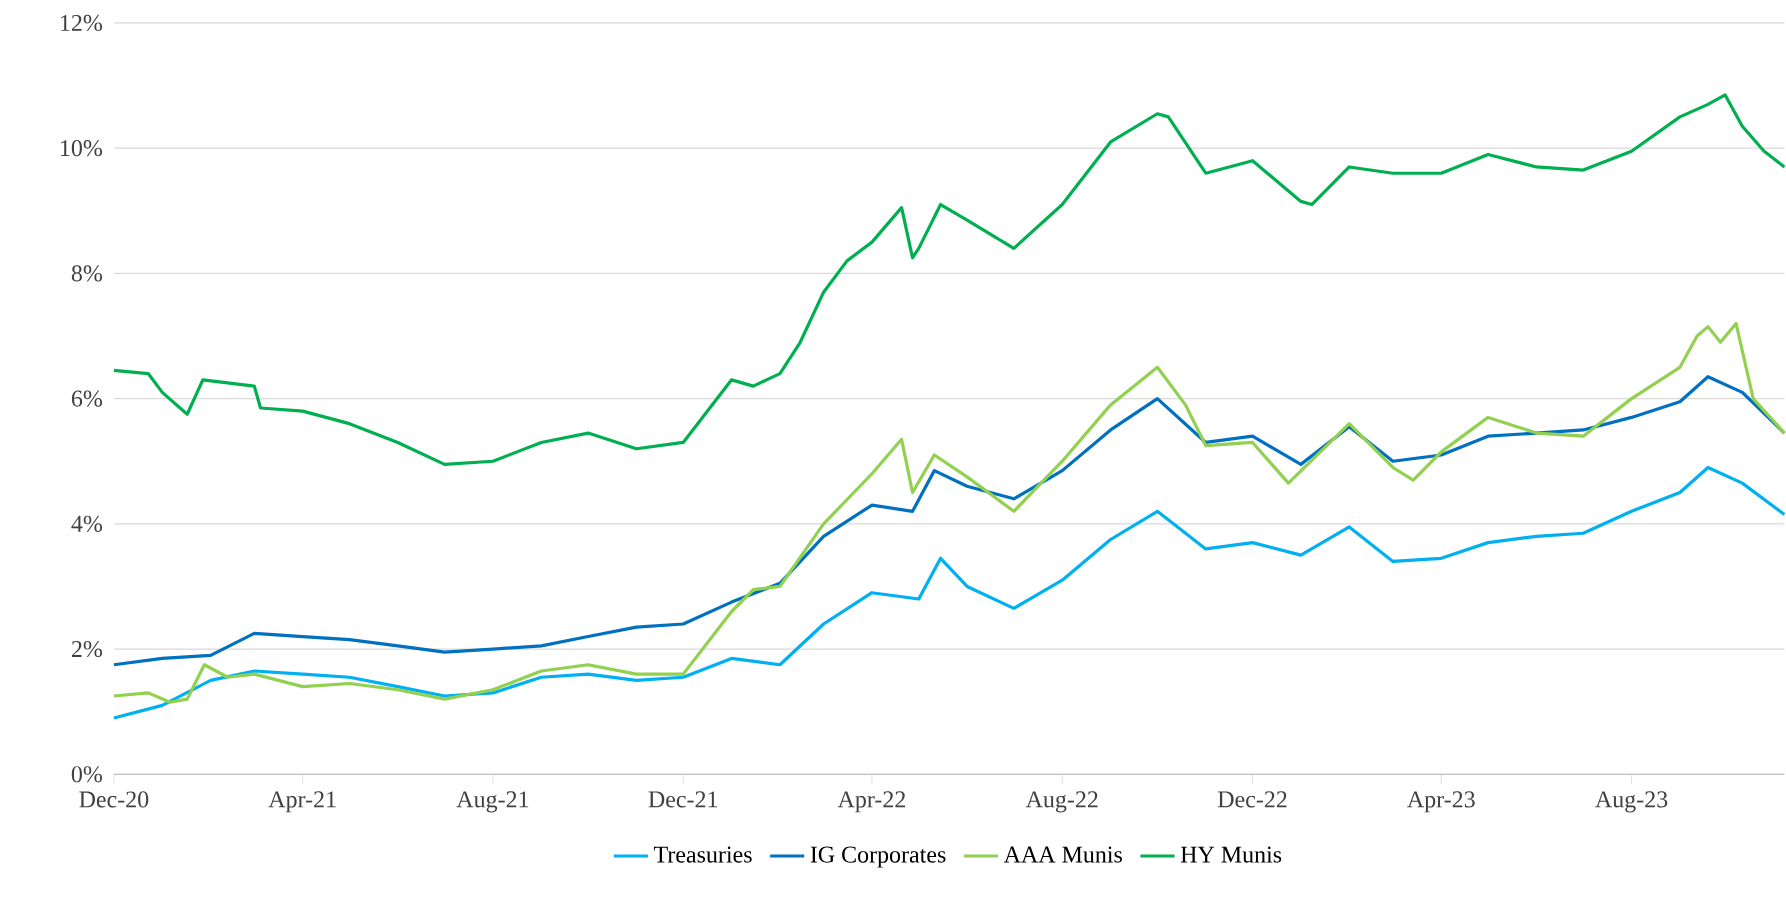 This screenshot has height=902, width=1786. I want to click on y-tick-label: 2%, so click(87, 649).